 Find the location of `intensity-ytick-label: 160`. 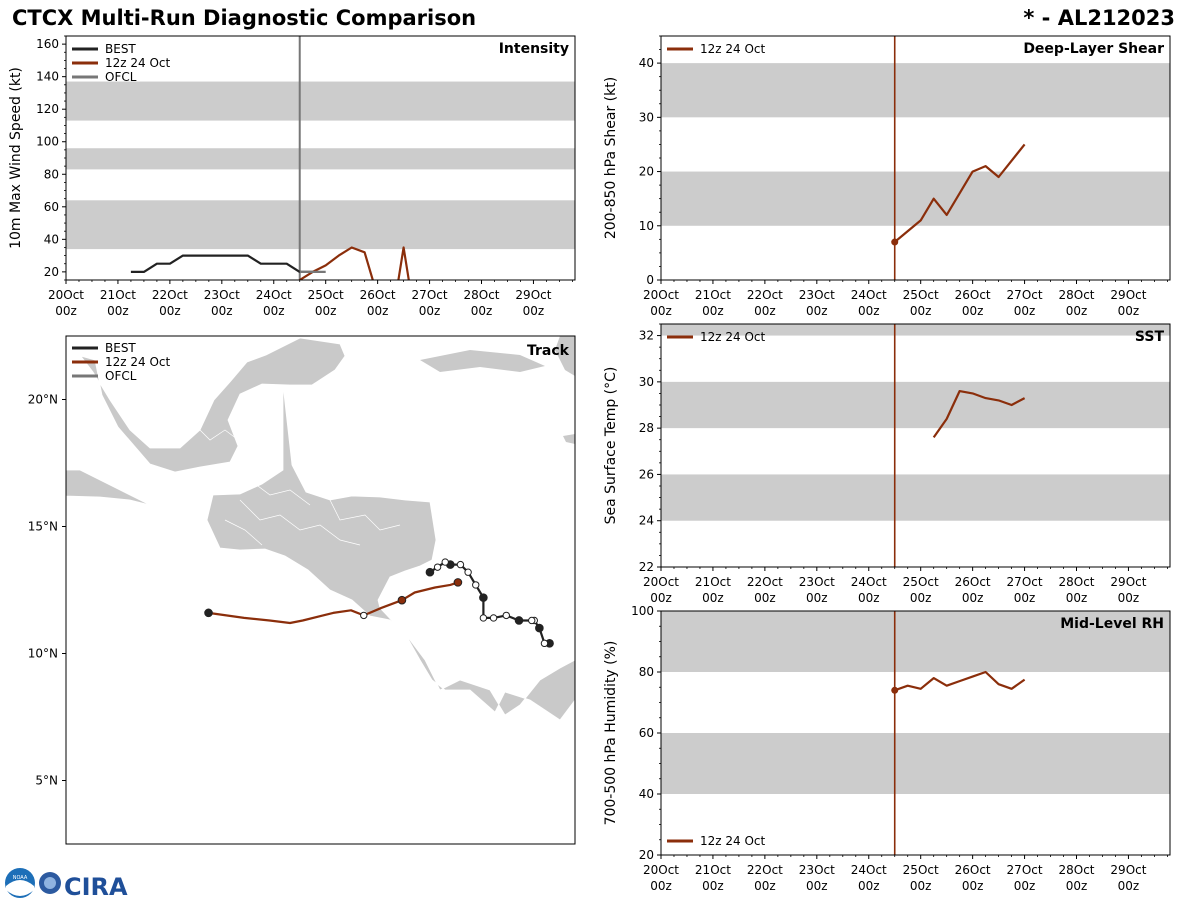

intensity-ytick-label: 160 is located at coordinates (47, 44).